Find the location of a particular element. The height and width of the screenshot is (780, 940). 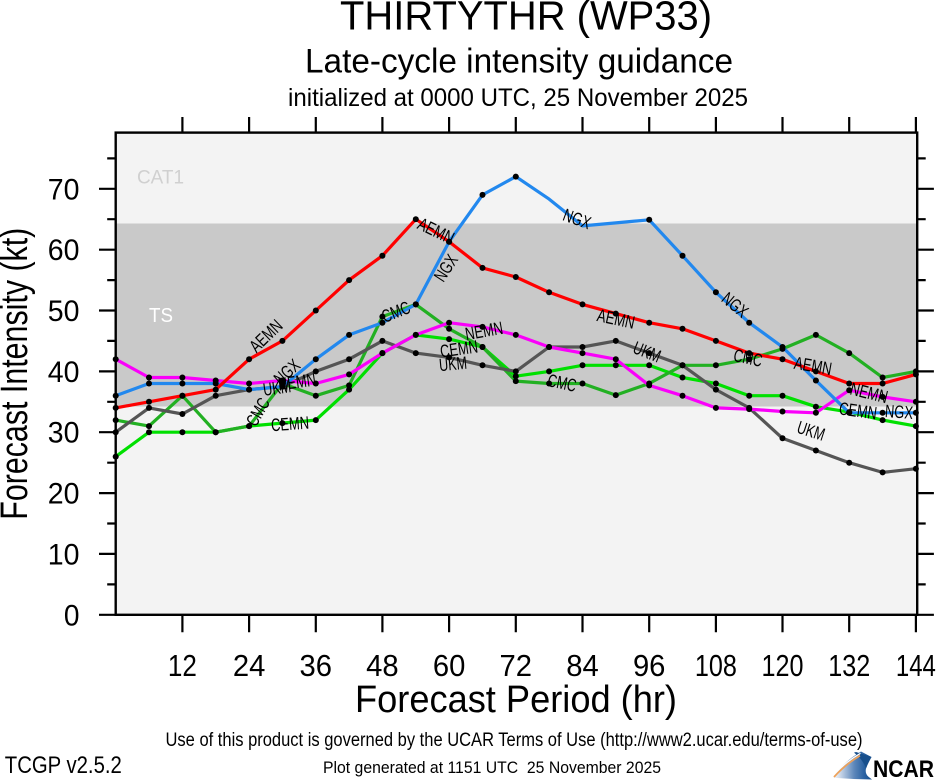

svg-text: 0 is located at coordinates (72, 615).